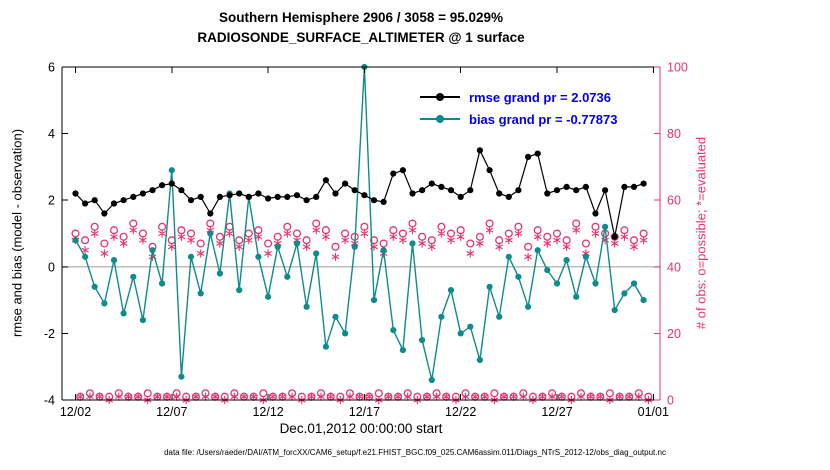 The image size is (830, 470). Describe the element at coordinates (674, 134) in the screenshot. I see `right-tick-label: 80` at that location.